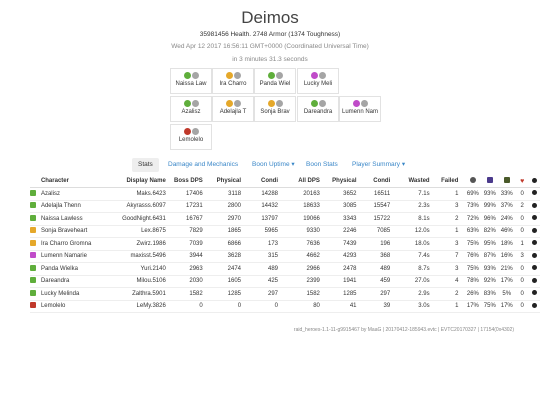 The width and height of the screenshot is (540, 405). Describe the element at coordinates (490, 219) in the screenshot. I see `table-cell: 96%` at that location.